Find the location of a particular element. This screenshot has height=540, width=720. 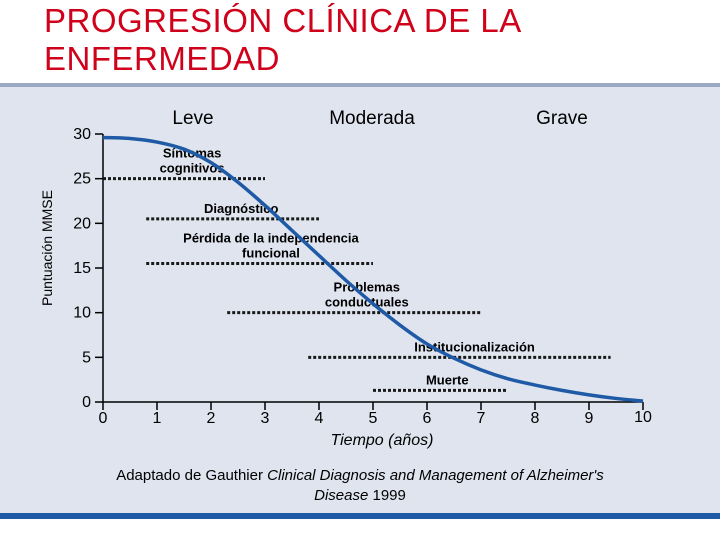

x-tick-label: 1 is located at coordinates (157, 418).